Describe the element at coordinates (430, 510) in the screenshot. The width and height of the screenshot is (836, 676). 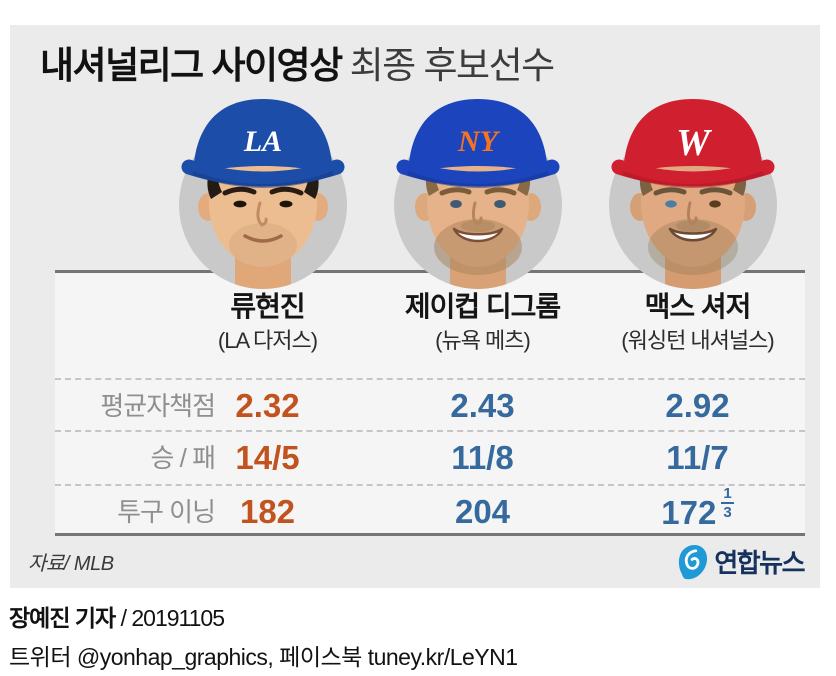
I see `table-row-innings: 투구 이닝 182 204 172 1 3` at that location.